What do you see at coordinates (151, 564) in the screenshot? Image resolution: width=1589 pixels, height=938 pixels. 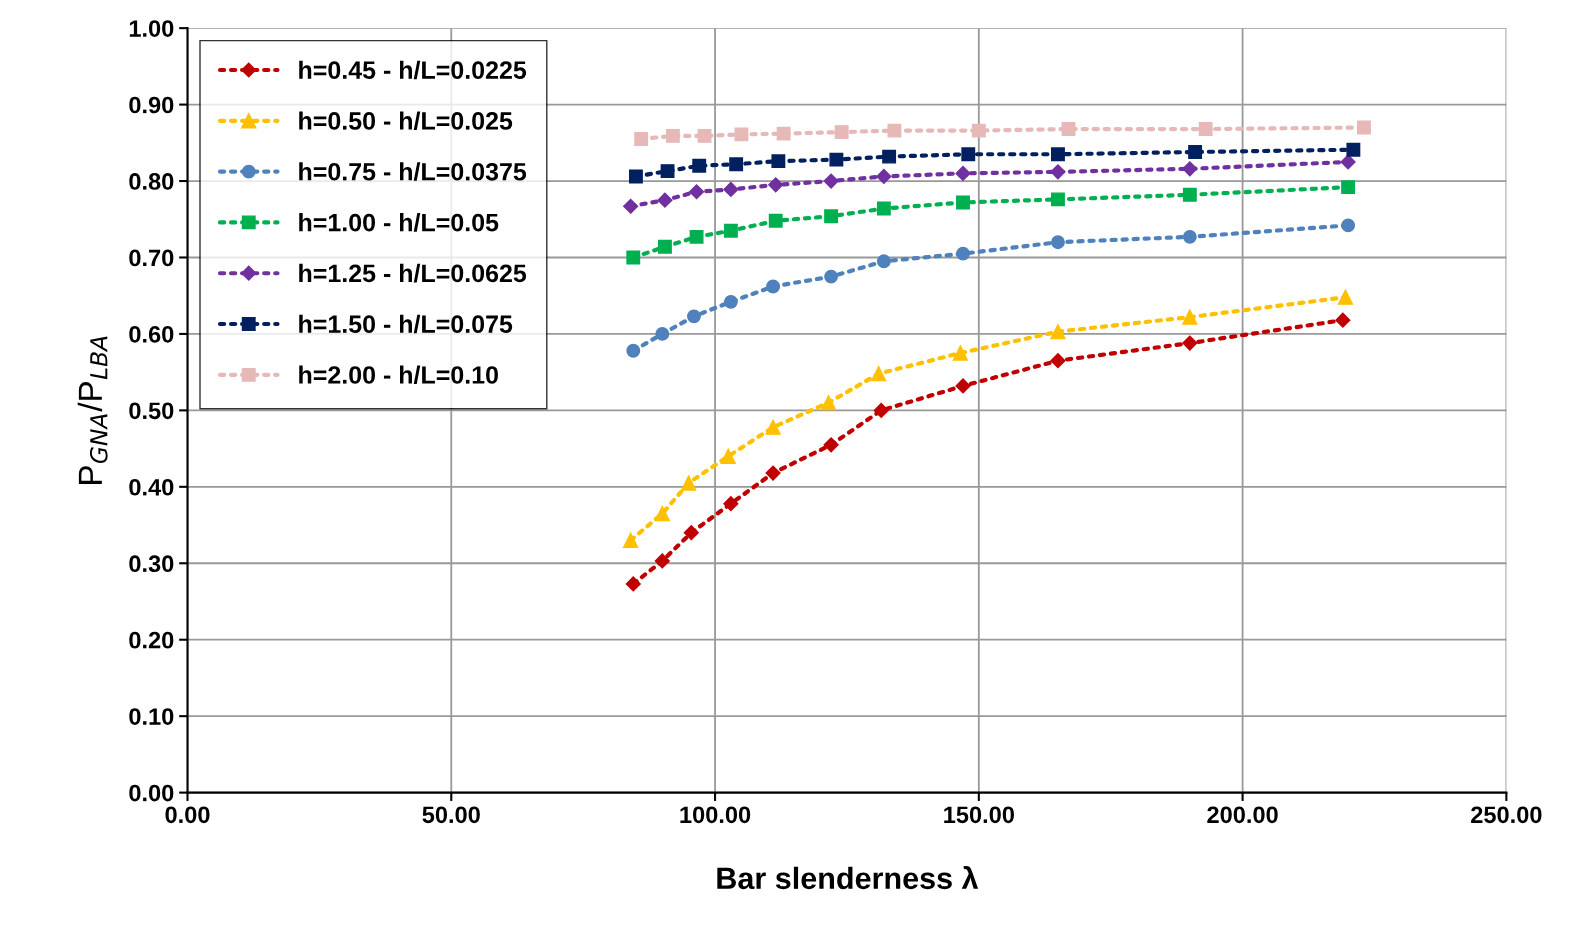 I see `y-tick-label: 0.30` at bounding box center [151, 564].